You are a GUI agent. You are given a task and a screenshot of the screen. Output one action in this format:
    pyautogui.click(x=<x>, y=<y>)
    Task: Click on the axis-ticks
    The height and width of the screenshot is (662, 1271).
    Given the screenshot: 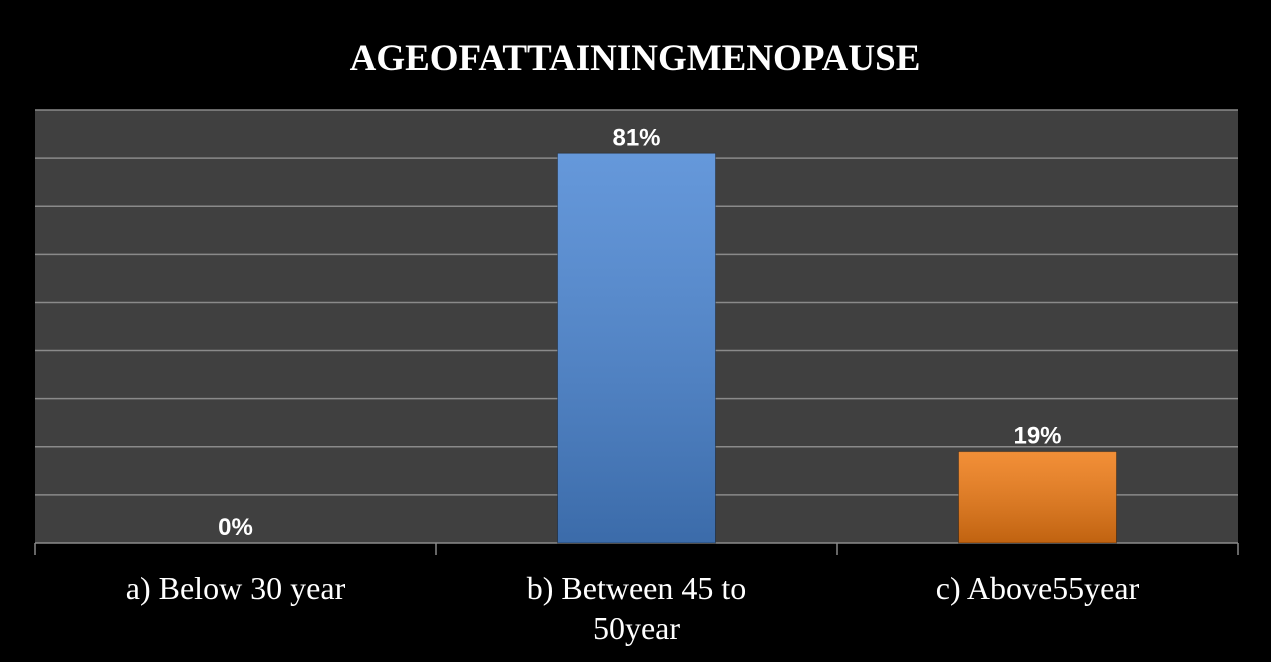 What is the action you would take?
    pyautogui.click(x=636, y=549)
    